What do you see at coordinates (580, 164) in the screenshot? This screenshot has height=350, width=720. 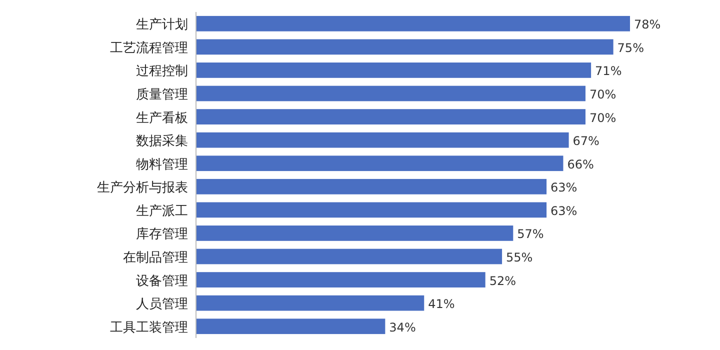 I see `data-label: 66%` at bounding box center [580, 164].